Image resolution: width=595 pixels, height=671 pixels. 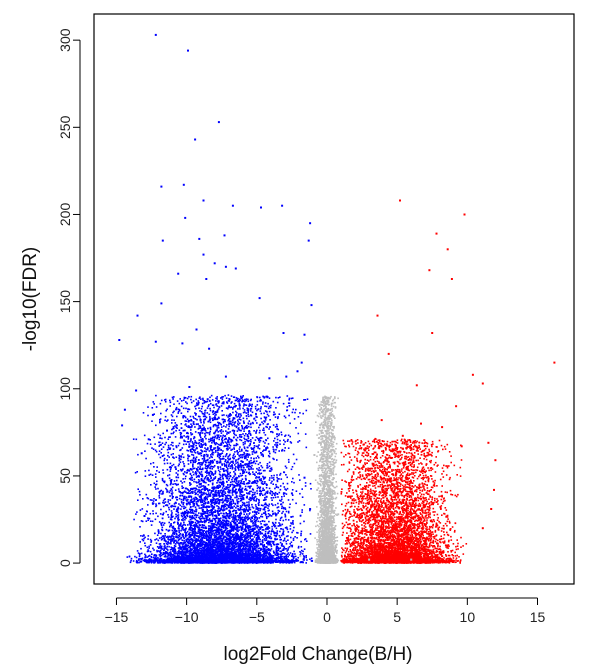 I want to click on point-cloud, so click(x=297, y=479).